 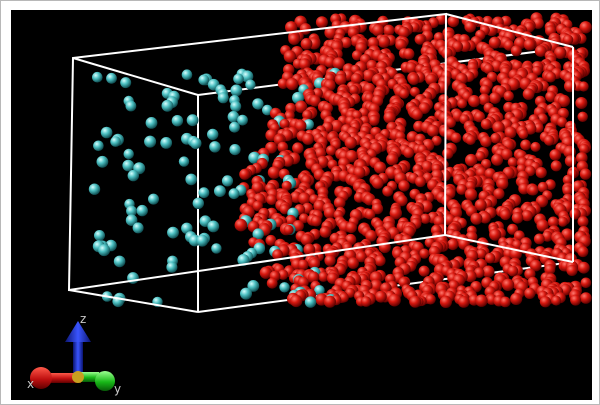 What do you see at coordinates (105, 381) in the screenshot?
I see `y-axis-cone` at bounding box center [105, 381].